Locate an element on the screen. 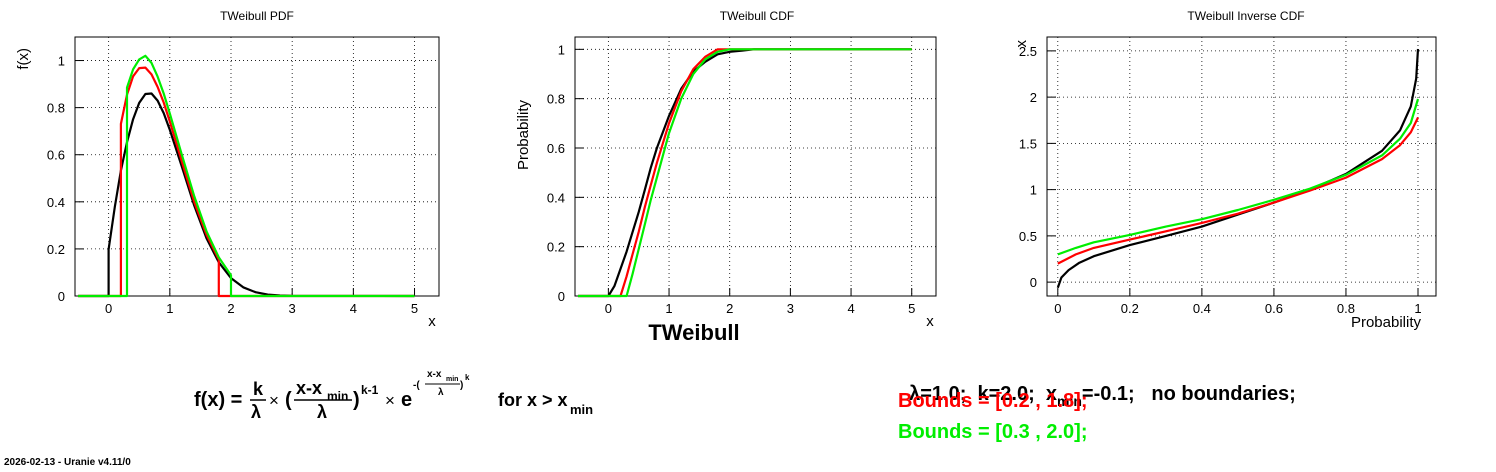 Image resolution: width=1496 pixels, height=472 pixels. inv-xtick-label: 0.8 is located at coordinates (1346, 308).